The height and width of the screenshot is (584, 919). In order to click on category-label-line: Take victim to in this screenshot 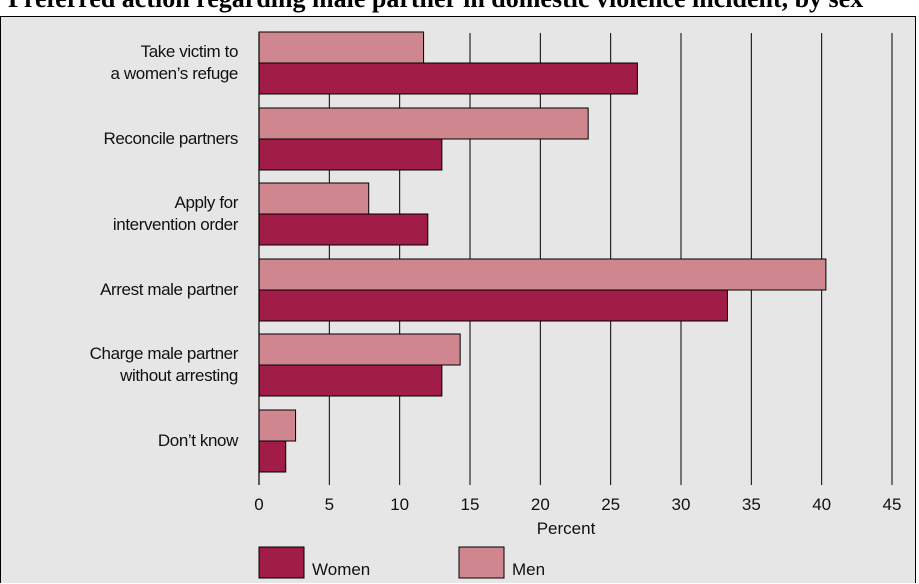, I will do `click(189, 51)`.